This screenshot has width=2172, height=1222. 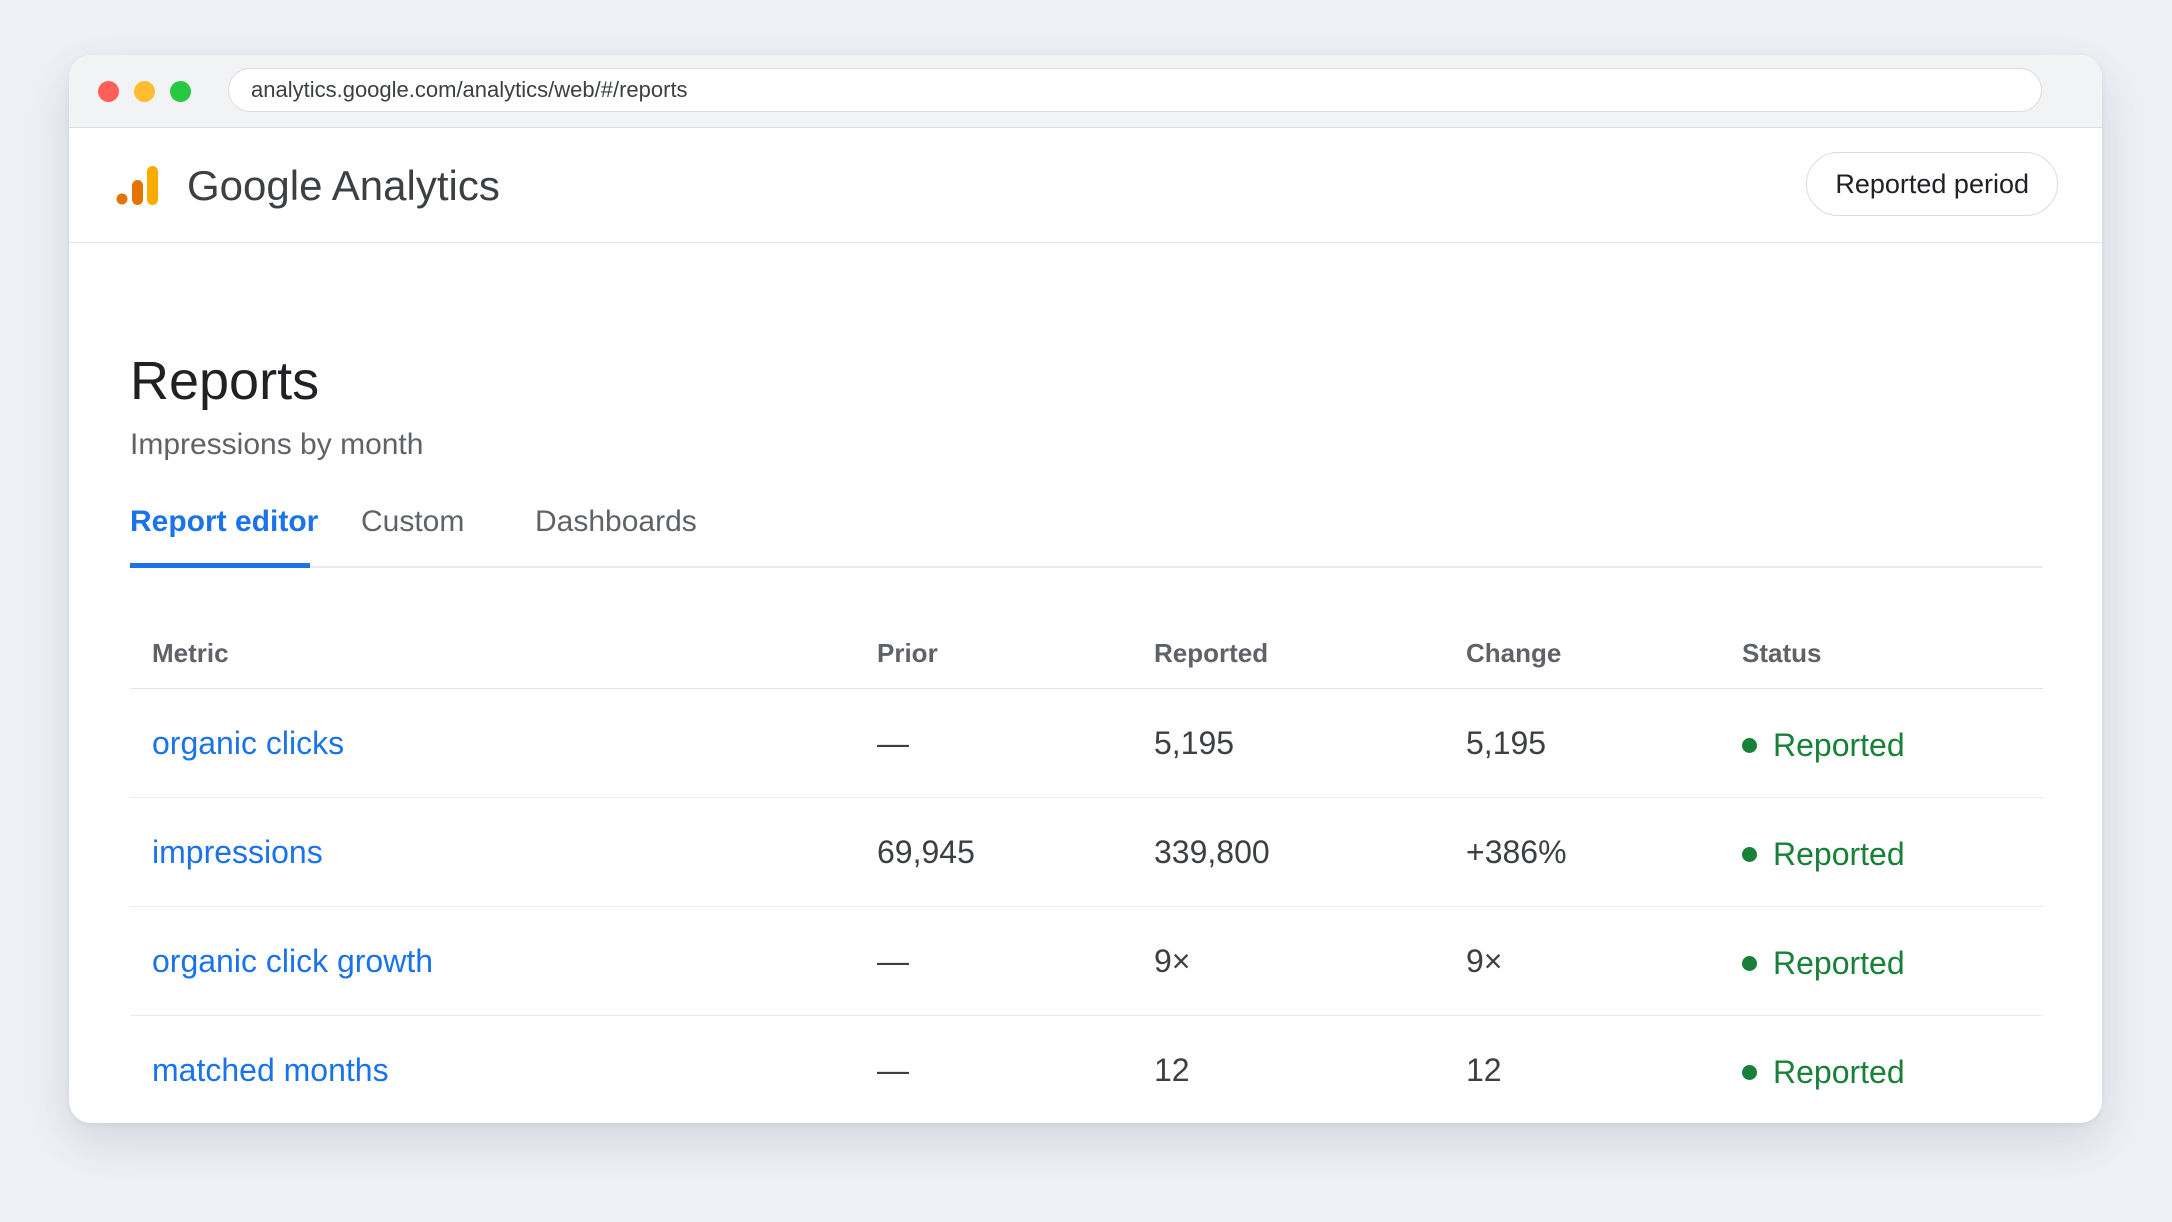 I want to click on change-value: 9×, so click(x=1484, y=961).